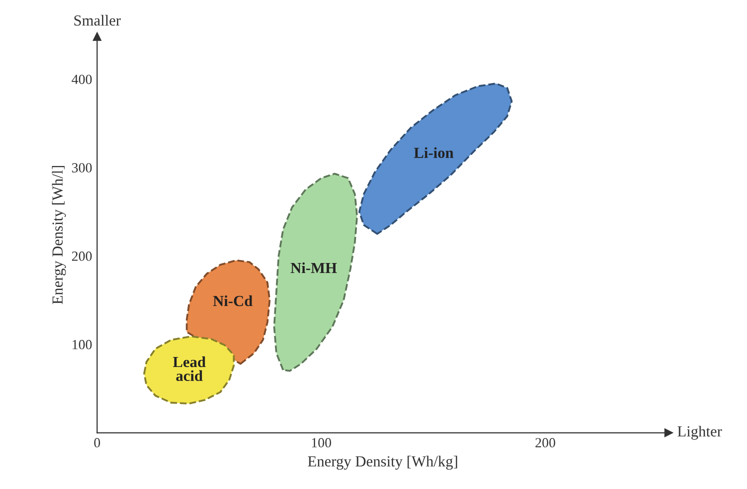  What do you see at coordinates (59, 235) in the screenshot?
I see `y-axis-title: Energy Density [Wh/l]` at bounding box center [59, 235].